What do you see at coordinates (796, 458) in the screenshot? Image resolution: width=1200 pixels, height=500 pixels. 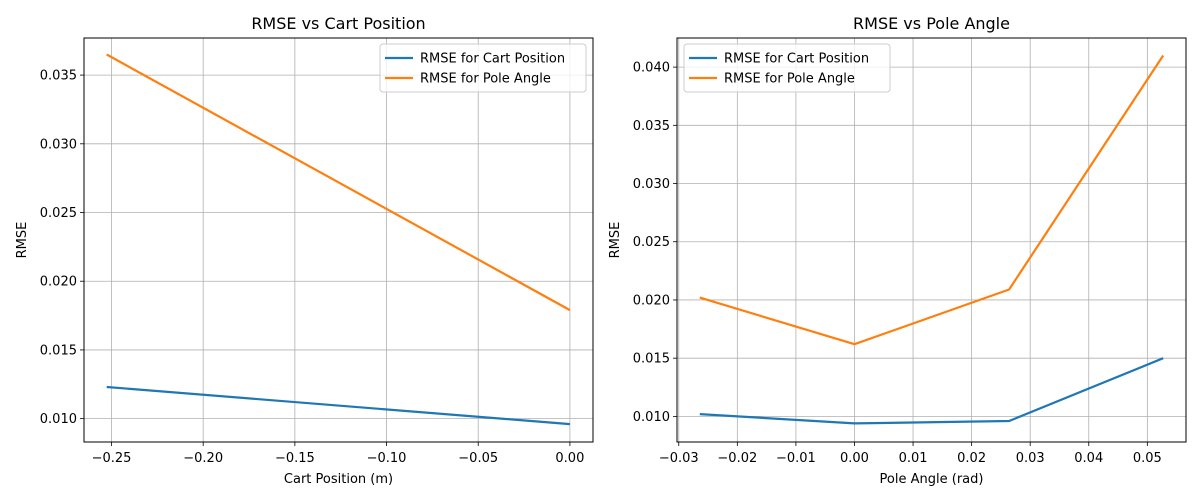 I see `x-tick-label: −0.01` at bounding box center [796, 458].